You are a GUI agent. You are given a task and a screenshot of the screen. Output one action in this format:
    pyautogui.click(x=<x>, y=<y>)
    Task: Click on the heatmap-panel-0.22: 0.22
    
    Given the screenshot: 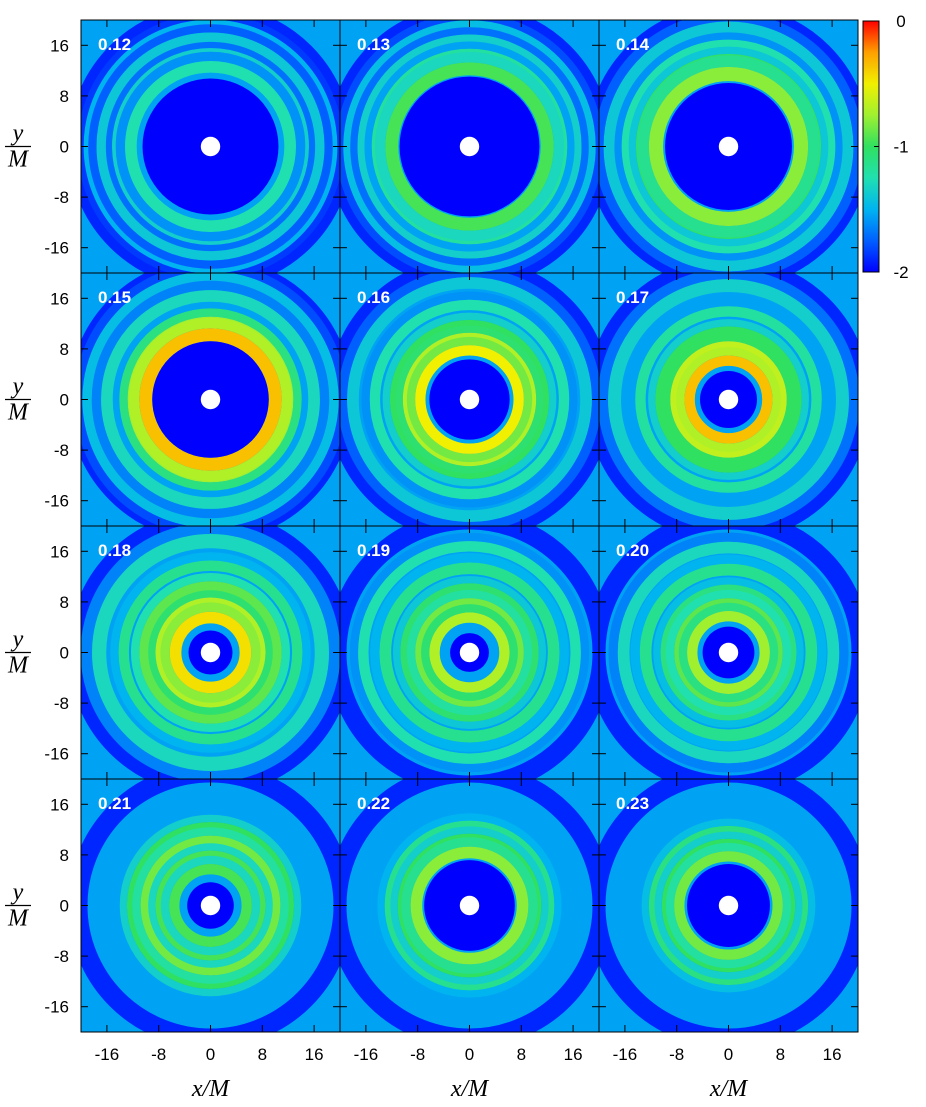 What is the action you would take?
    pyautogui.click(x=469, y=905)
    